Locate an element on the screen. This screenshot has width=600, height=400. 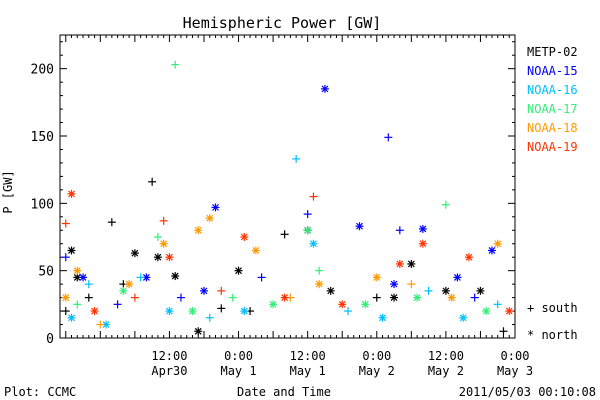
legend-item: NOAA-19 is located at coordinates (552, 147).